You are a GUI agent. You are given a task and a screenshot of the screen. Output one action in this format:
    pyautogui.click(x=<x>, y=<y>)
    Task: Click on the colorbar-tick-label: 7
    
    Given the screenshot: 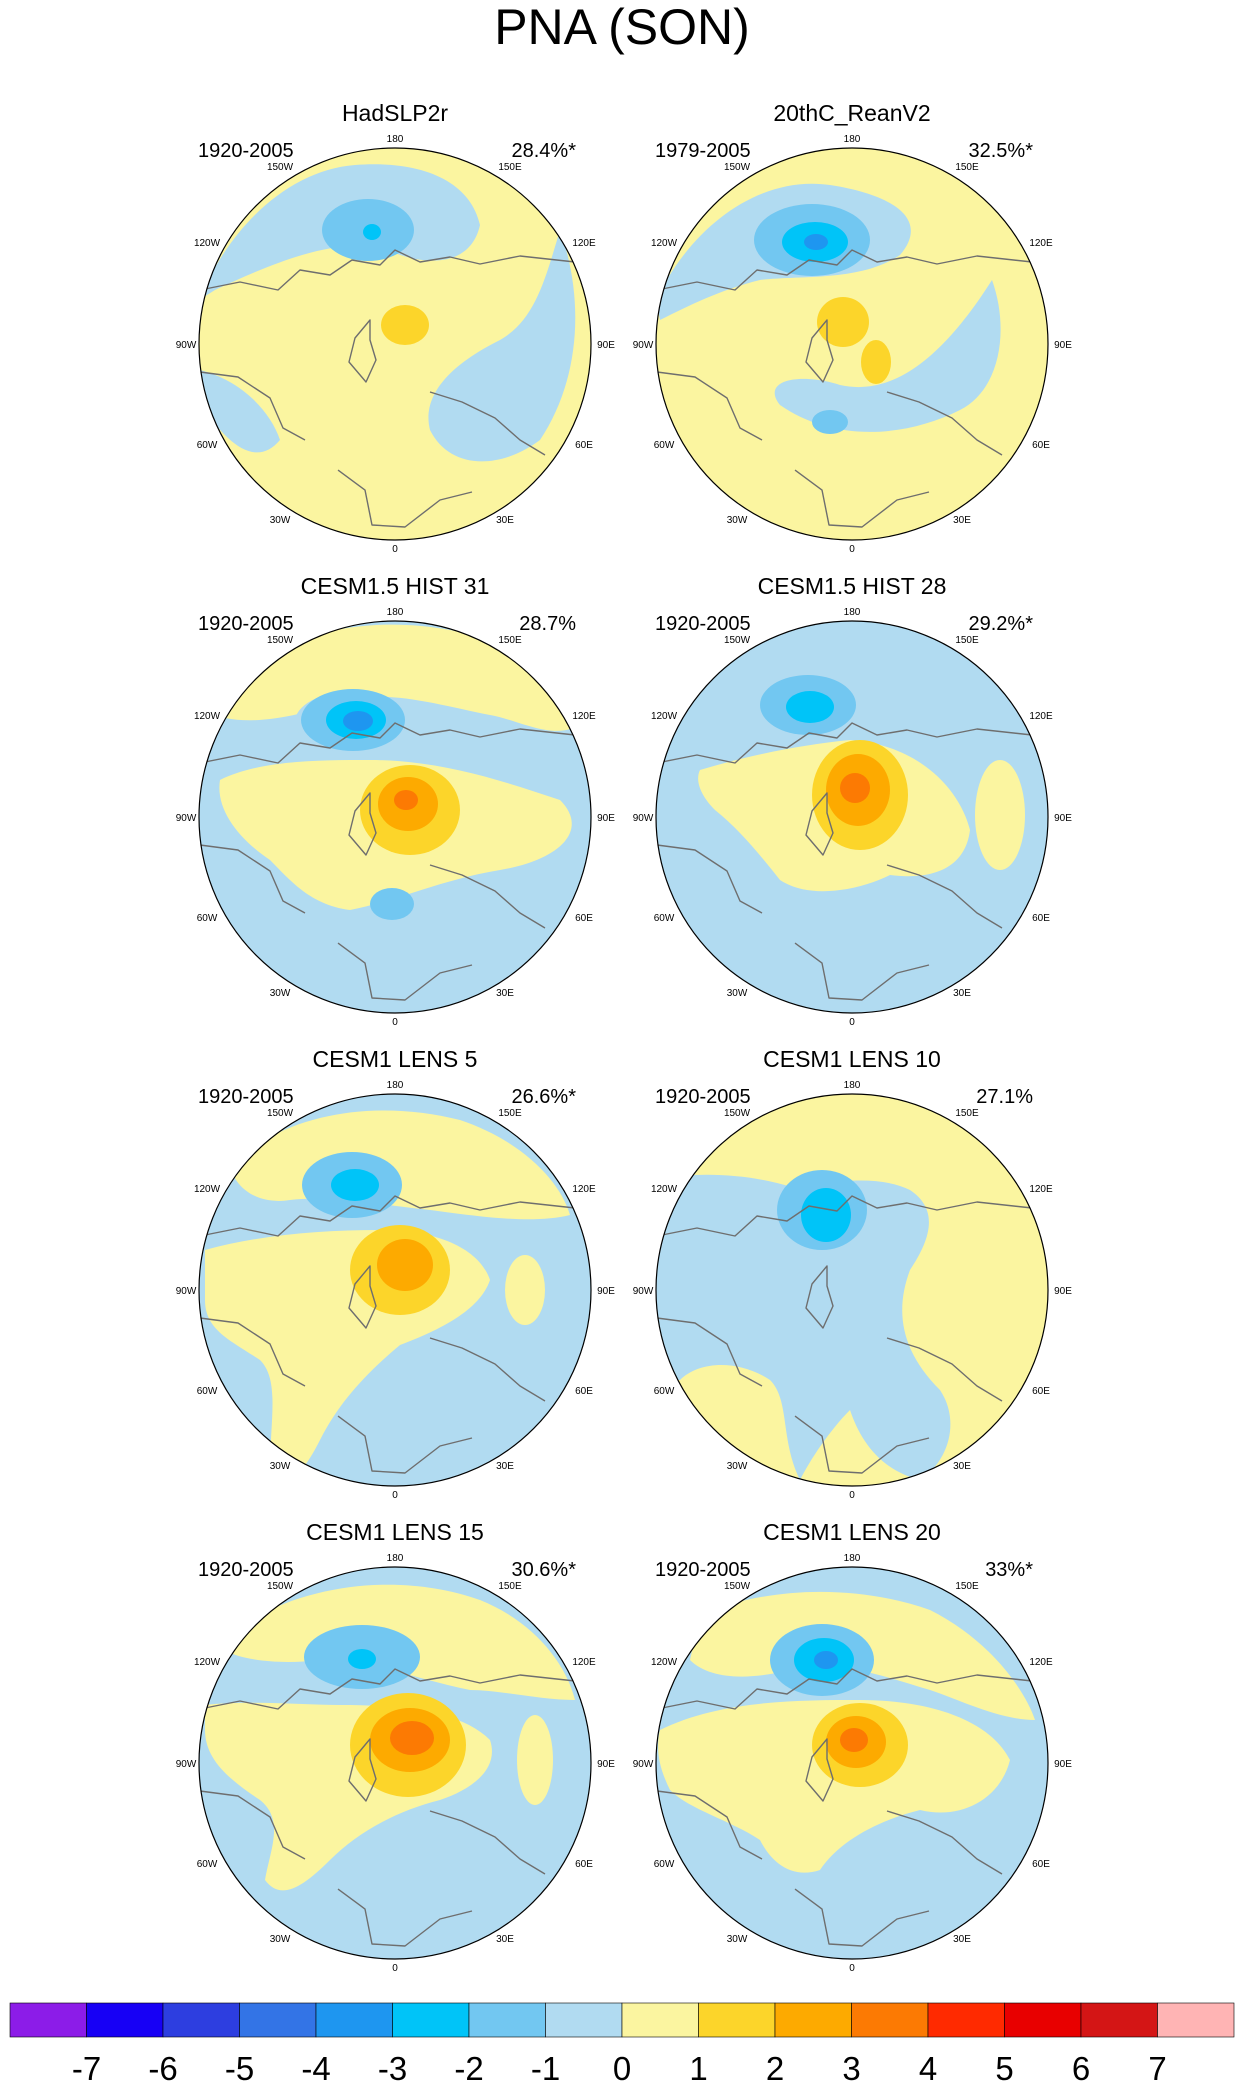 What is the action you would take?
    pyautogui.click(x=1157, y=2068)
    